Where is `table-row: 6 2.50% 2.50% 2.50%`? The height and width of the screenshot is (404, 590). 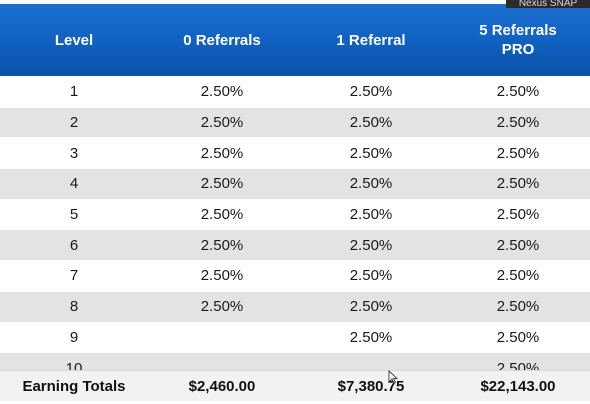
table-row: 6 2.50% 2.50% 2.50% is located at coordinates (295, 245).